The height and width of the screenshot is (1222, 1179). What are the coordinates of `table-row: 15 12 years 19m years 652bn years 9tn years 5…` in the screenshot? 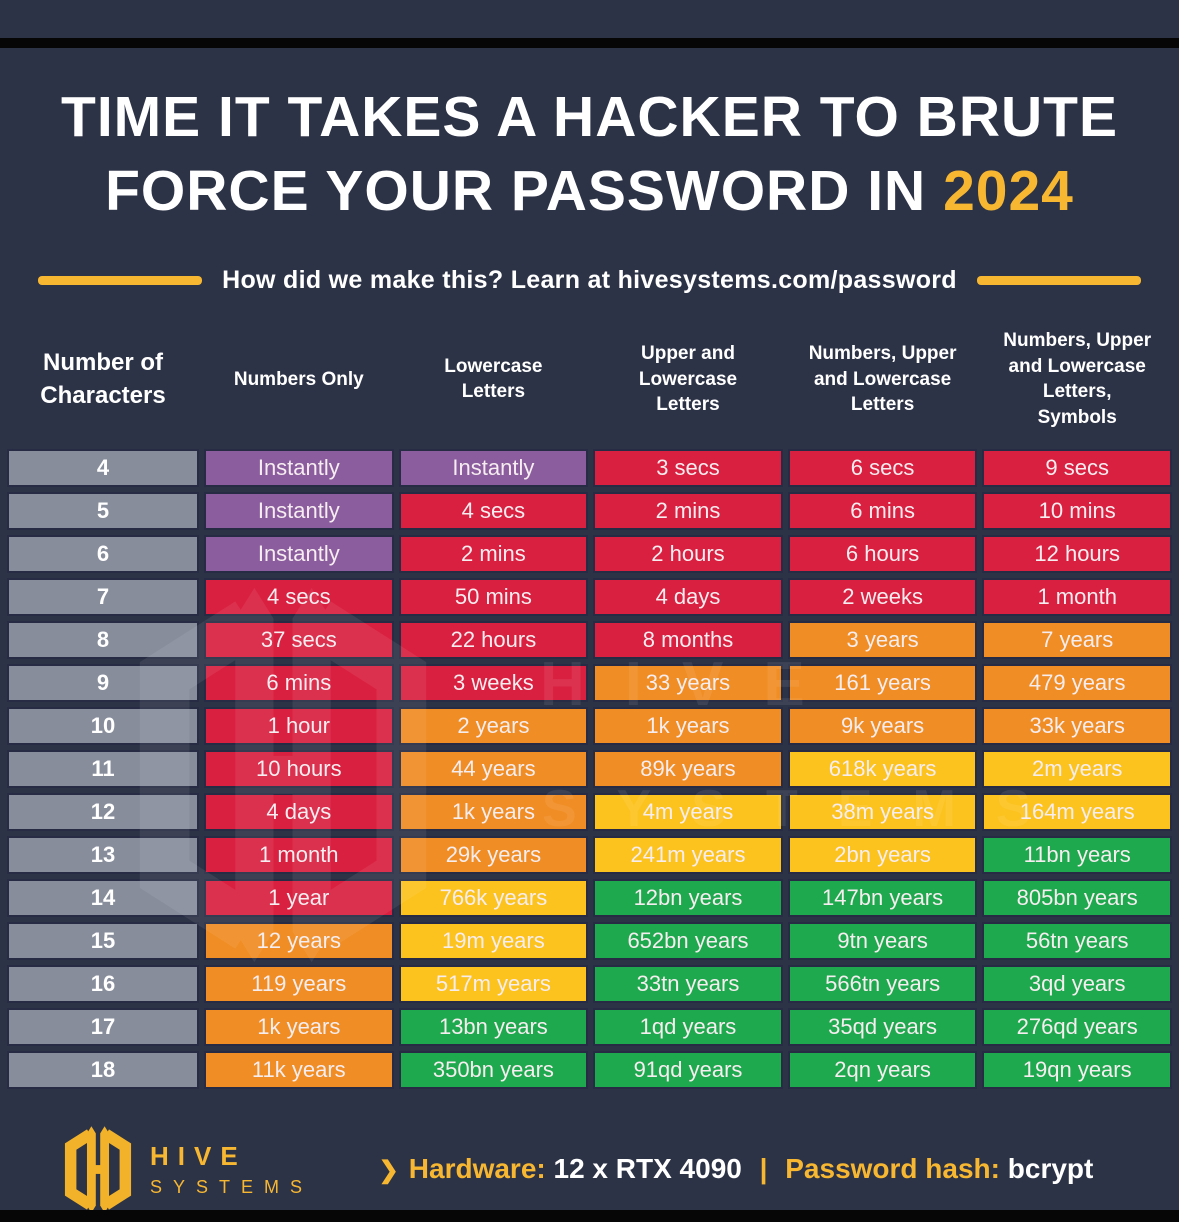 It's located at (589, 941).